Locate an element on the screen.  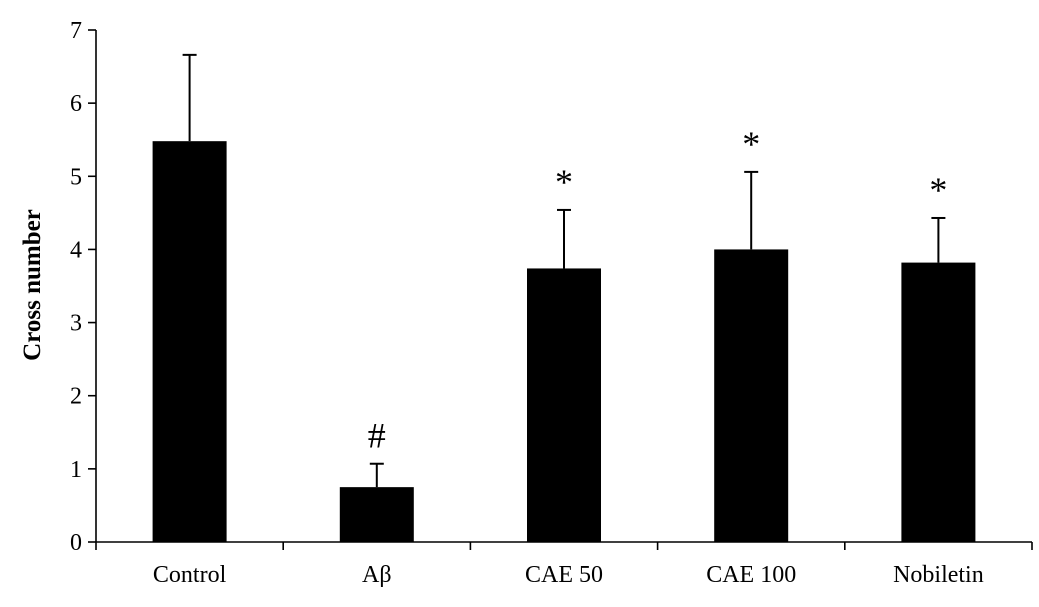
y-tick-label: 5 is located at coordinates (76, 177).